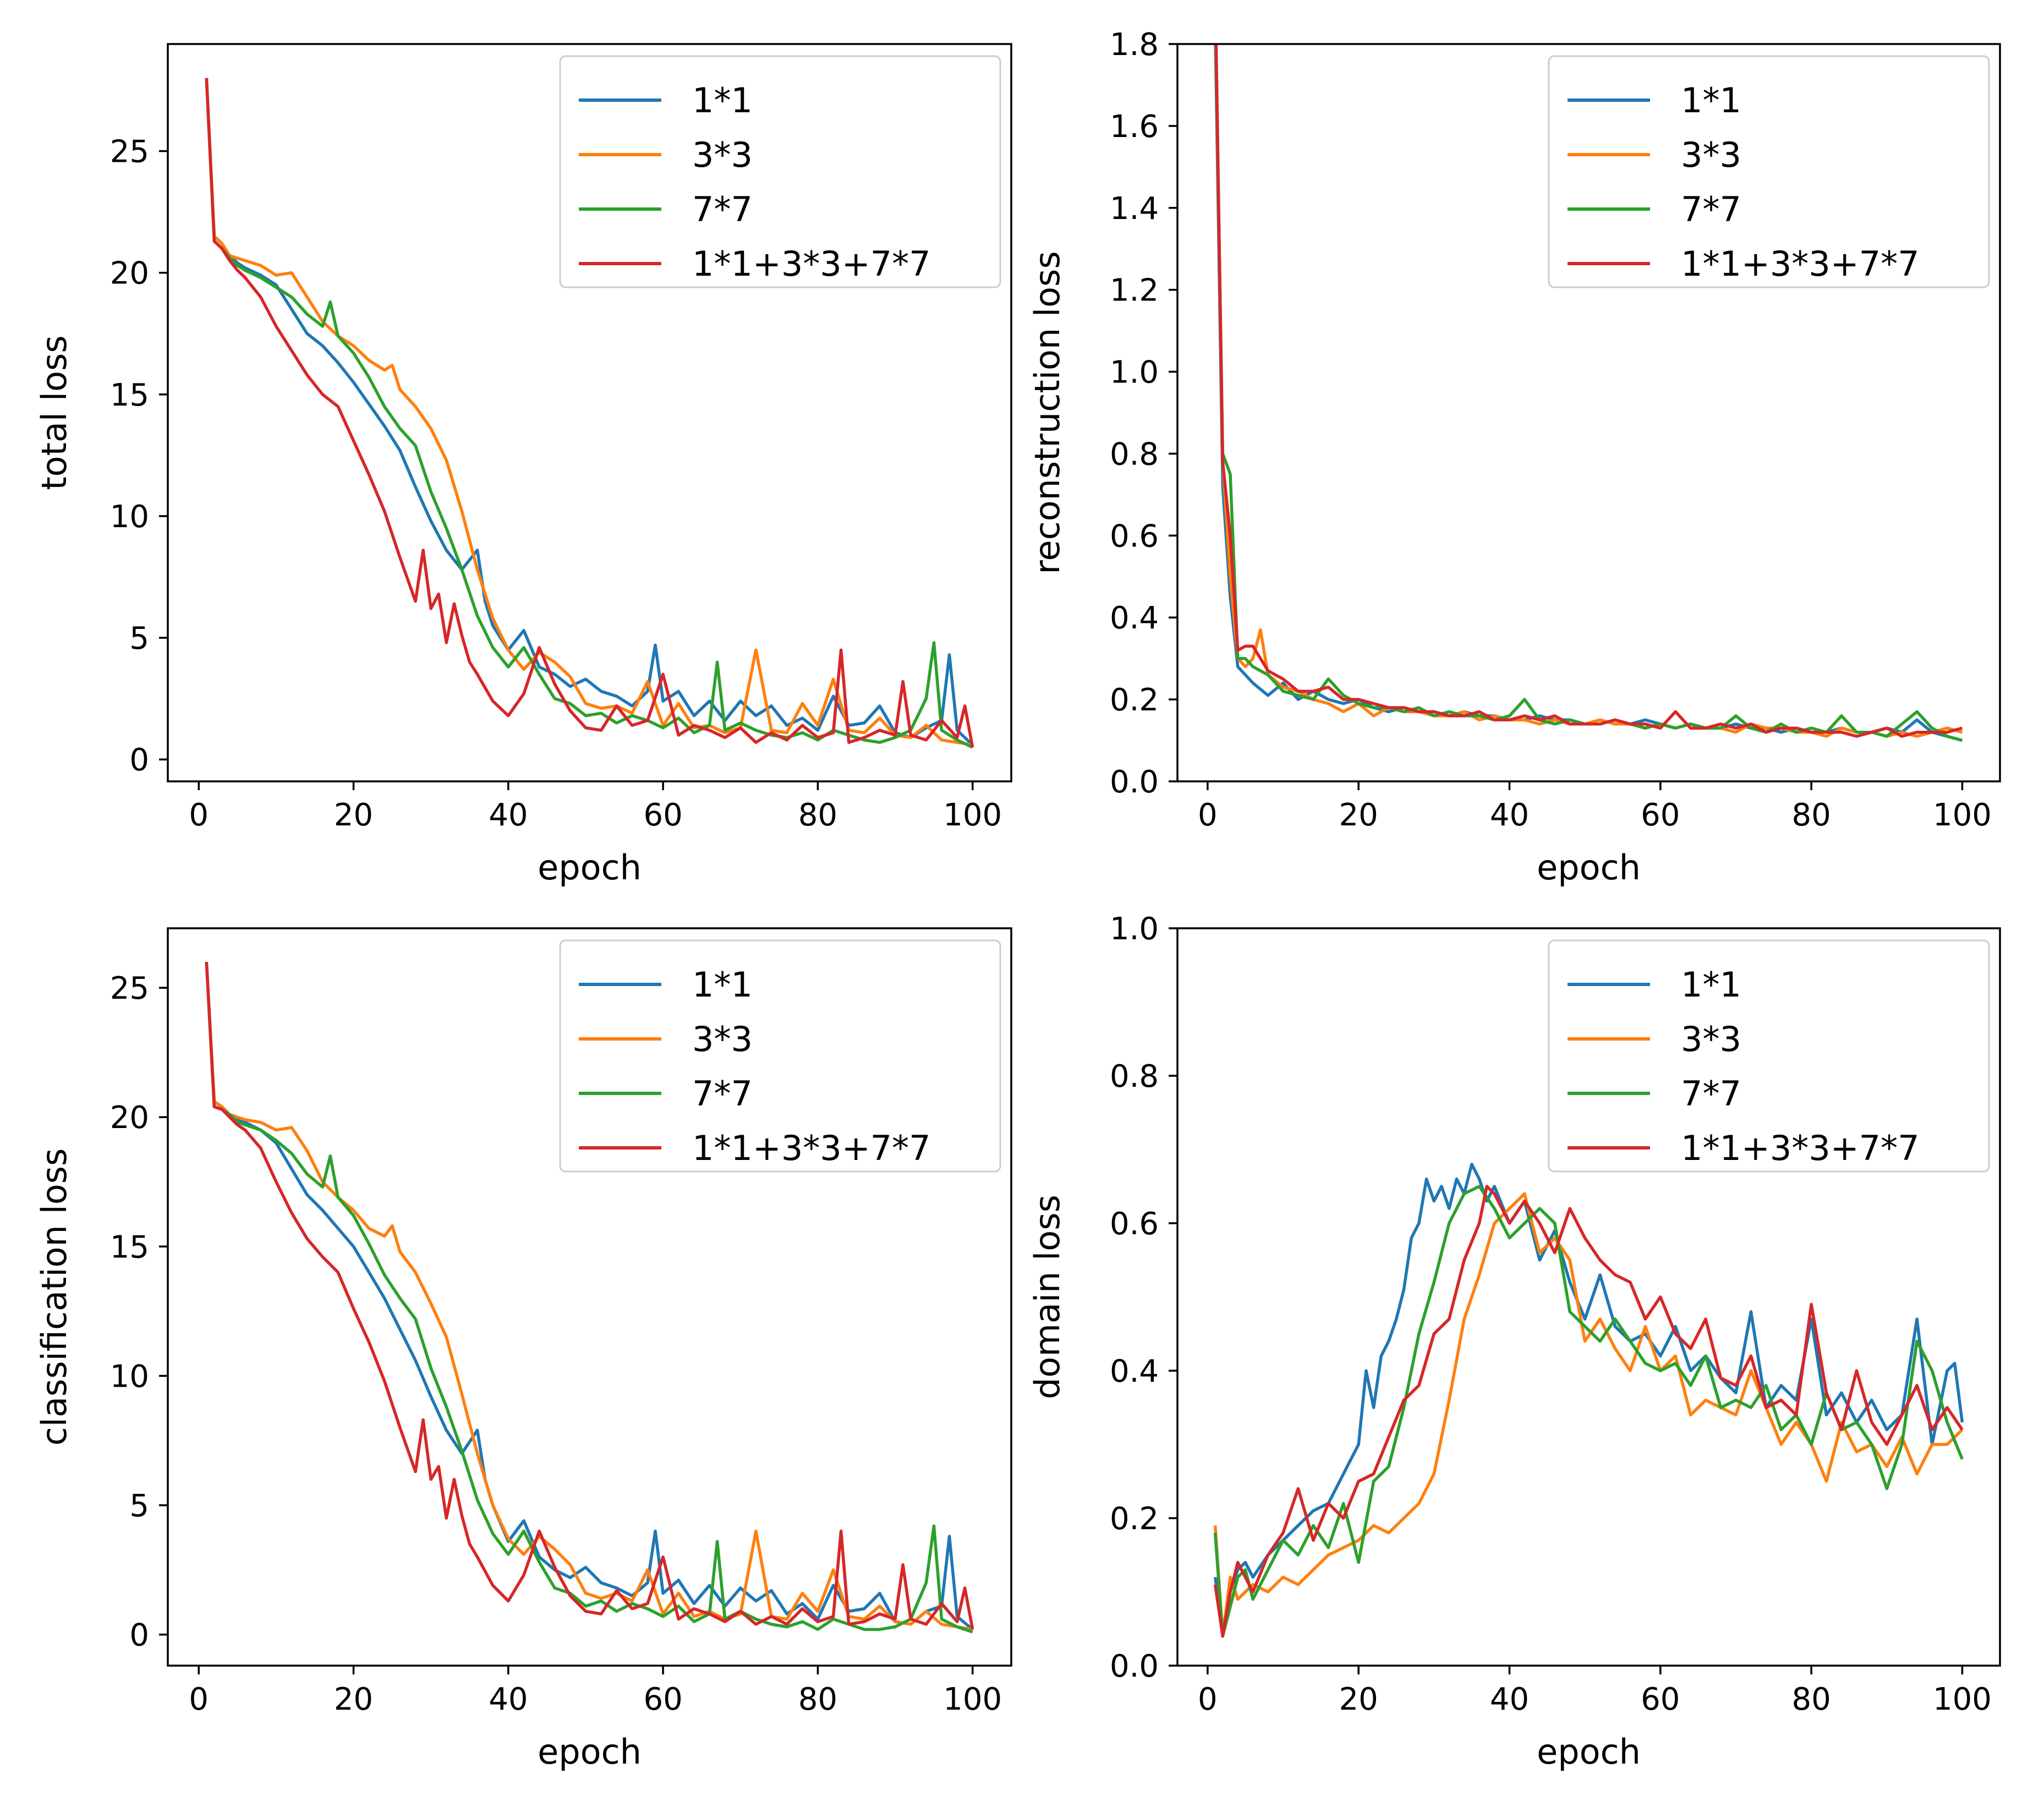 The height and width of the screenshot is (1801, 2044). Describe the element at coordinates (1134, 291) in the screenshot. I see `y-tick-label: 1.2` at that location.